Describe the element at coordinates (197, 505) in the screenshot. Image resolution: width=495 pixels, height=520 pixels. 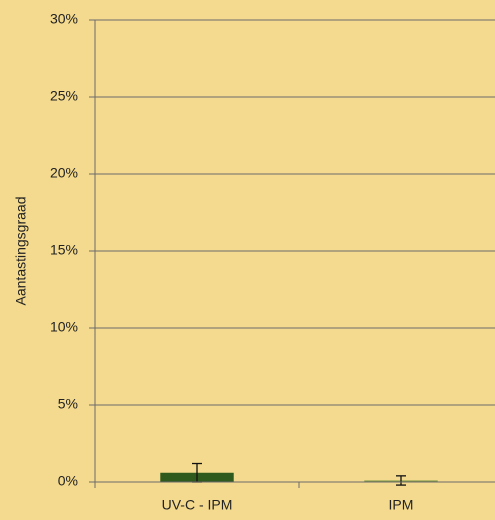
I see `x-tick-label: UV-C - IPM` at that location.